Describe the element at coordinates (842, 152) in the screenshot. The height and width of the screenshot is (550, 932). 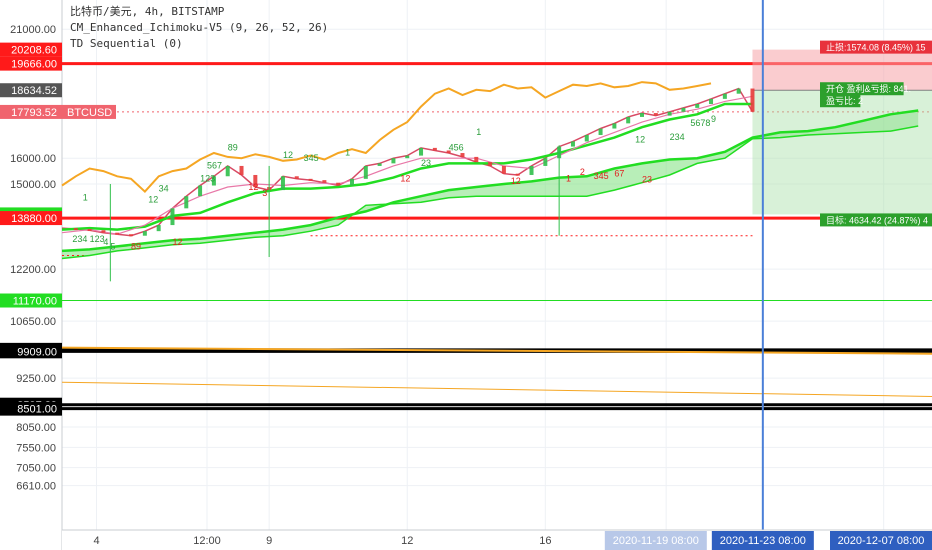
I see `take-profit-zone` at that location.